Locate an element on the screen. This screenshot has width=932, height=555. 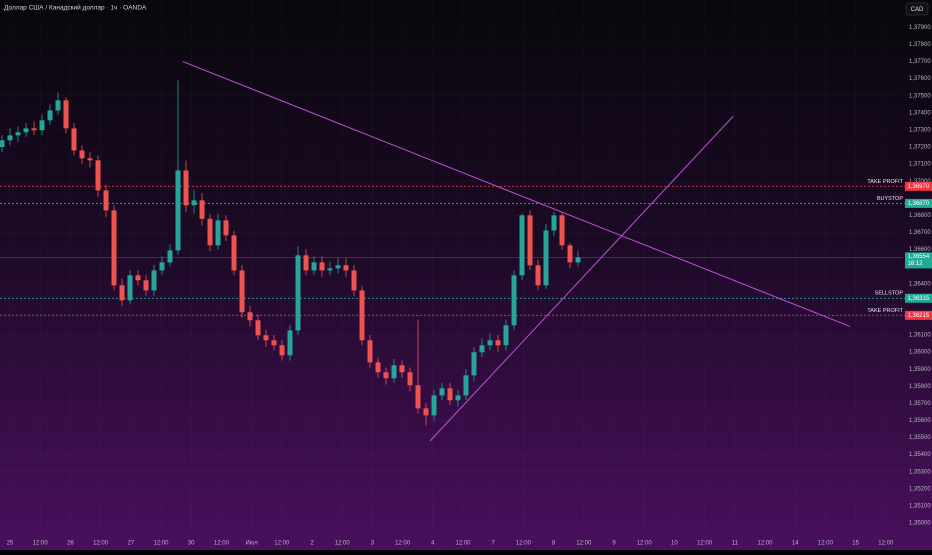
last-price: 1,36554 is located at coordinates (919, 257).